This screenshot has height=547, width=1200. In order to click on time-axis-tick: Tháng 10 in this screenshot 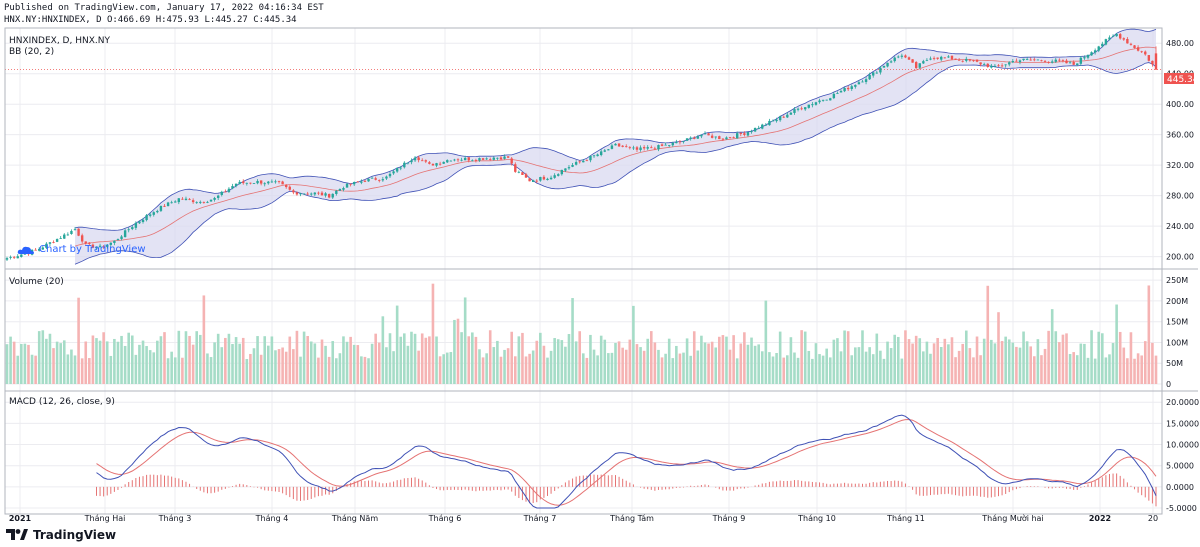, I will do `click(816, 518)`.